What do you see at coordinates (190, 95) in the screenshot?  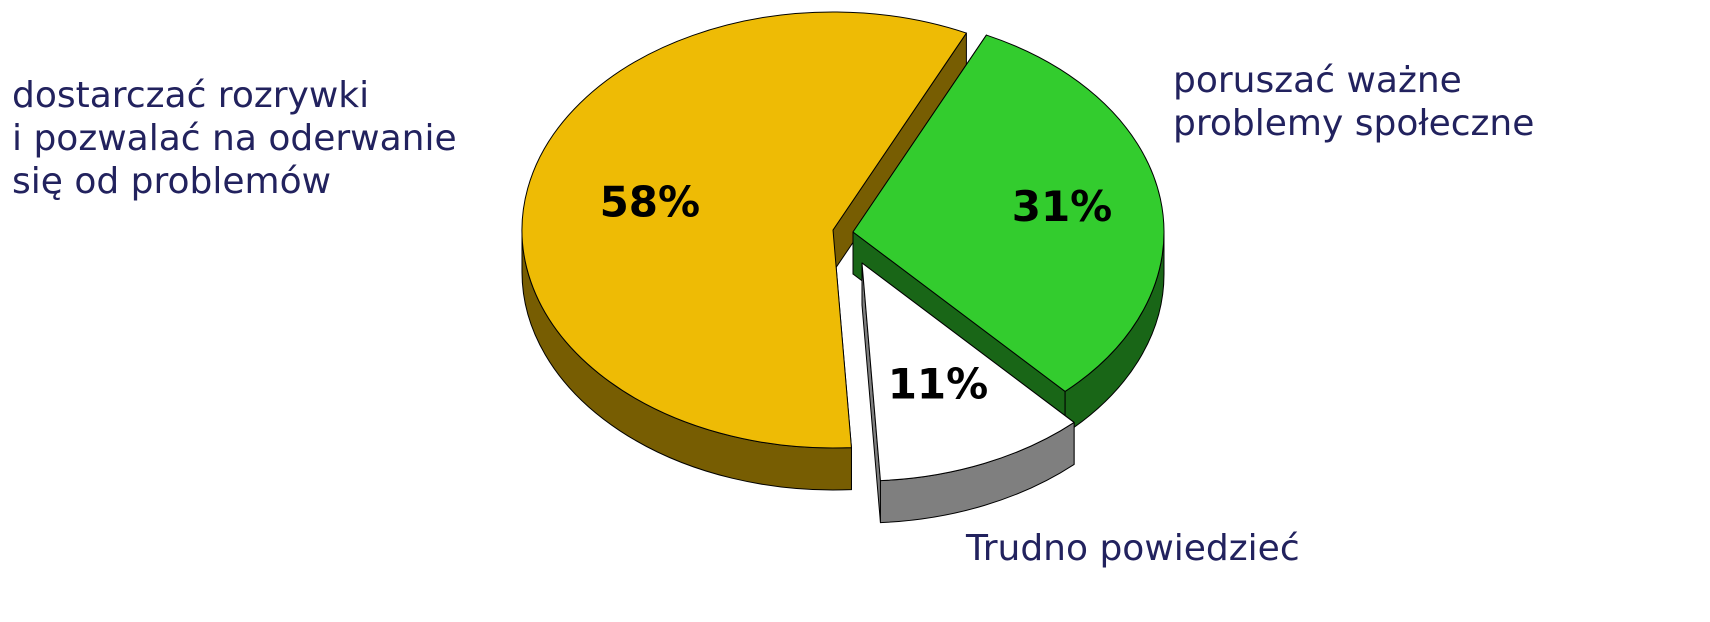 I see `category-label-line: dostarczać rozrywki` at bounding box center [190, 95].